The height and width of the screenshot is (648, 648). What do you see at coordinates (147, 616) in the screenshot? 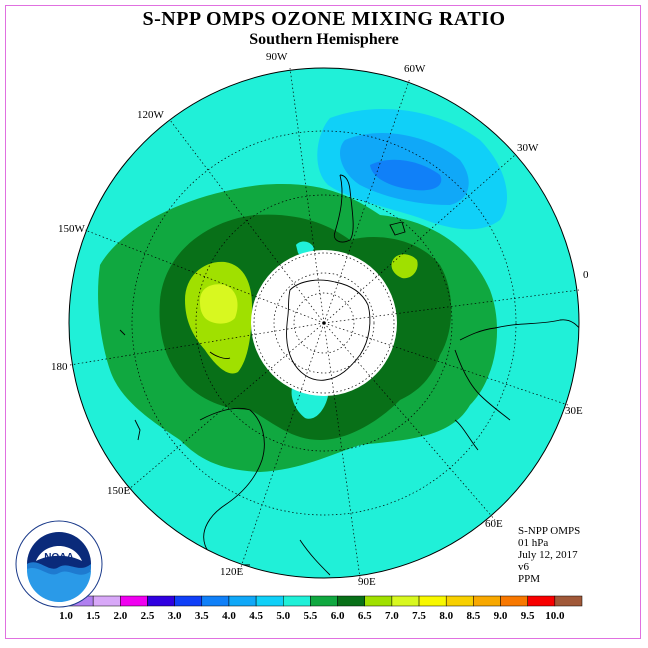
I see `colorbar-tick-label: 2.5` at bounding box center [147, 616].